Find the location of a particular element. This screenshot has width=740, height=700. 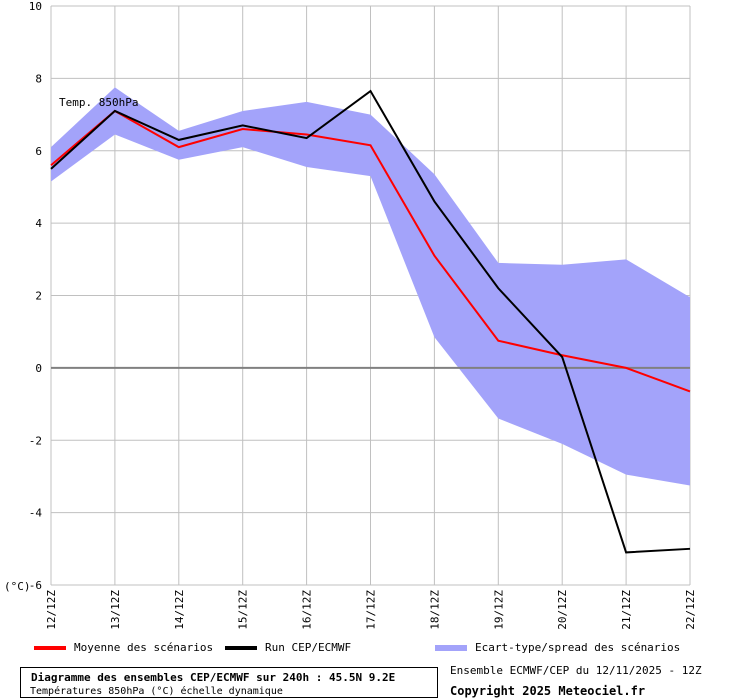

legend-spread: Ecart-type/spread des scénarios is located at coordinates (557, 648).